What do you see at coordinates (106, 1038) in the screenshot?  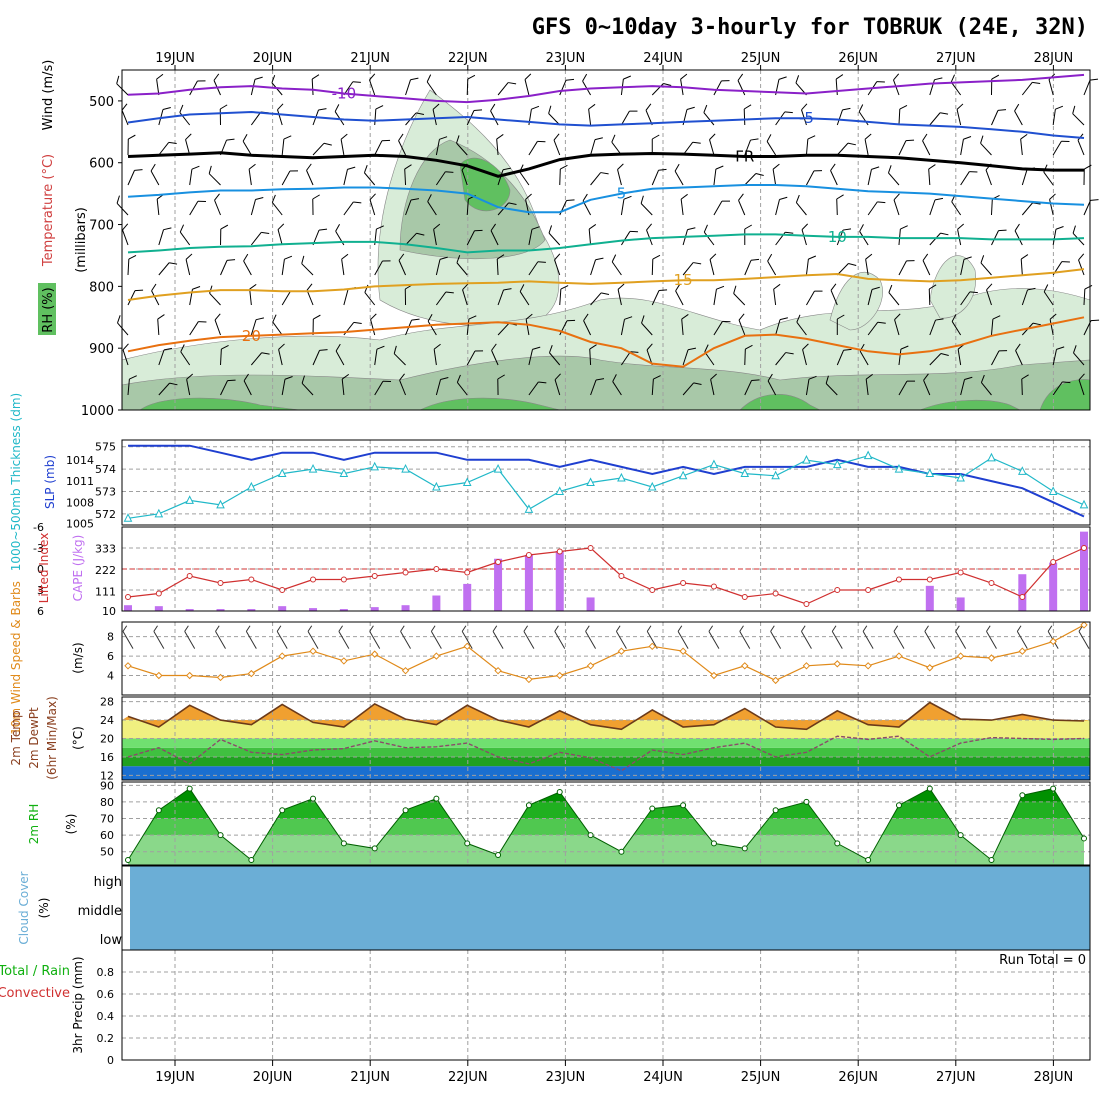 I see `ytick-label: 0.2` at bounding box center [106, 1038].